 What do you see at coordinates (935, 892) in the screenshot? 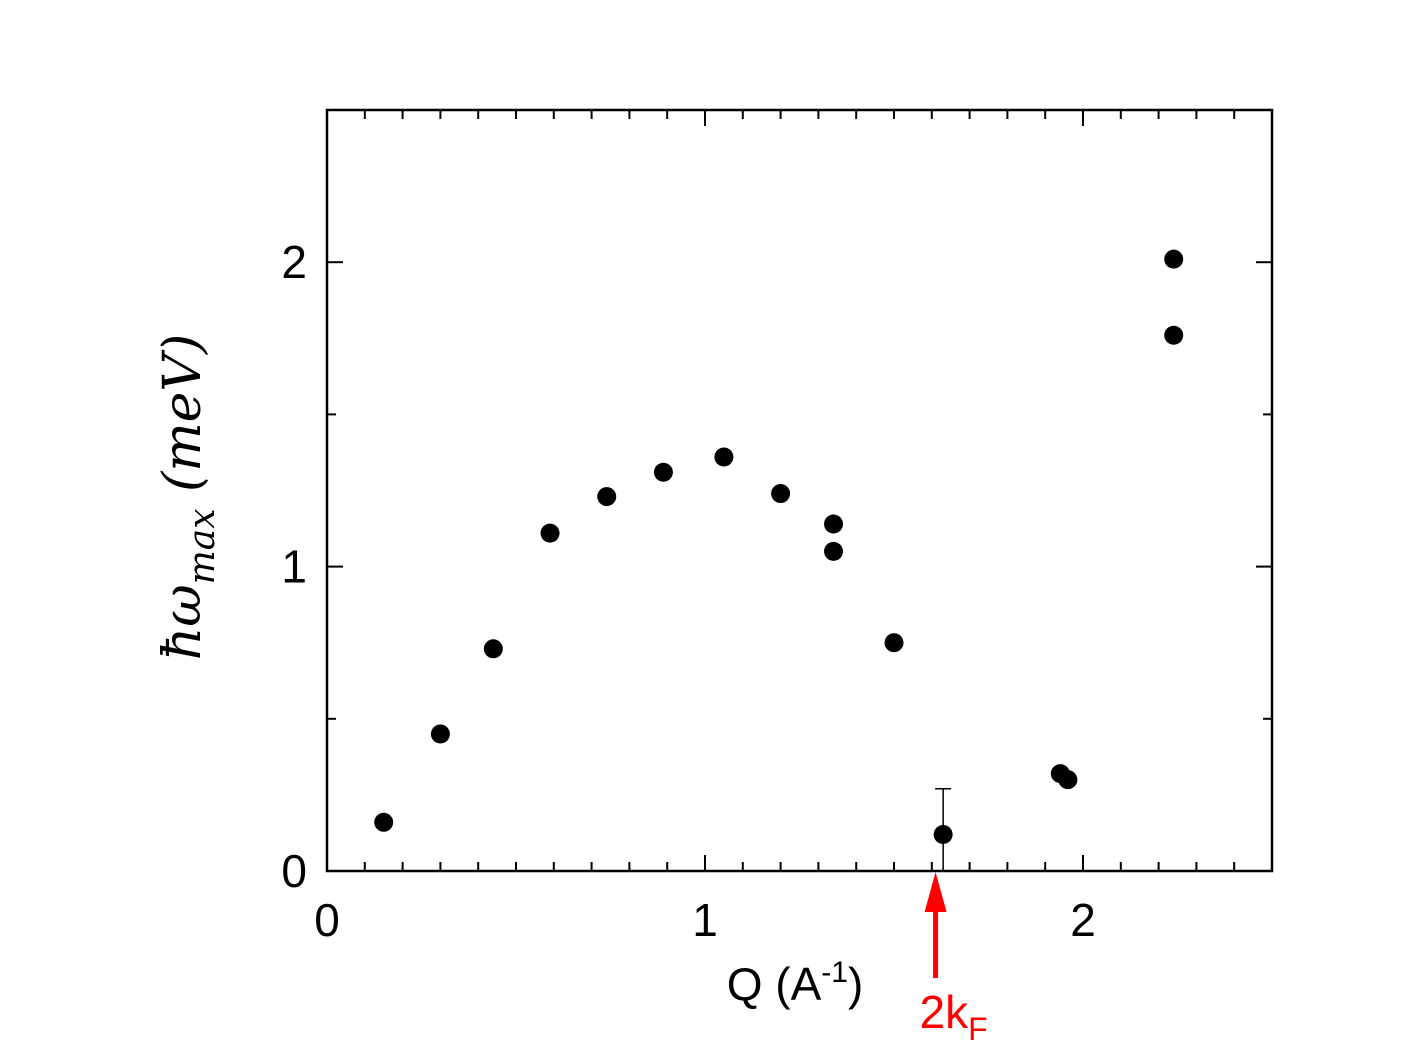
I see `2kf-arrow-head` at bounding box center [935, 892].